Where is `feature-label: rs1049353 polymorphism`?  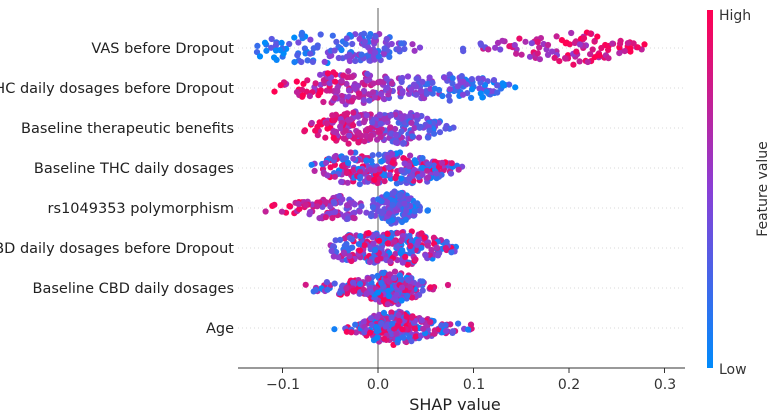
feature-label: rs1049353 polymorphism is located at coordinates (141, 209).